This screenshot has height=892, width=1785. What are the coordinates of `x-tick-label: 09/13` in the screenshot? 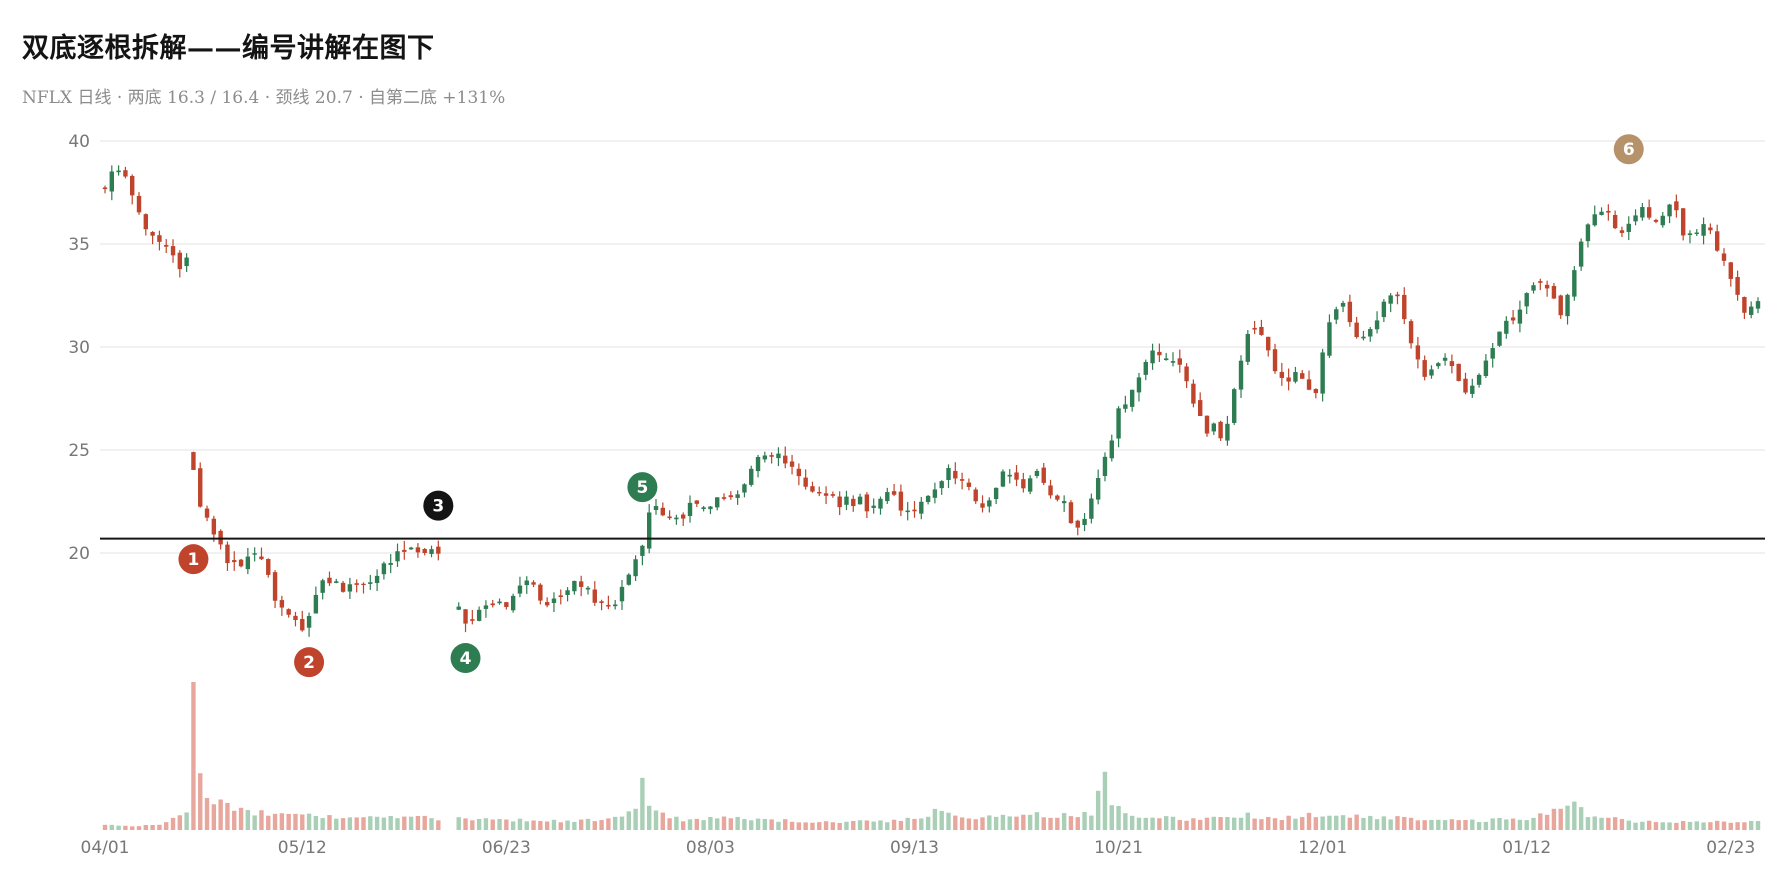 It's located at (914, 848).